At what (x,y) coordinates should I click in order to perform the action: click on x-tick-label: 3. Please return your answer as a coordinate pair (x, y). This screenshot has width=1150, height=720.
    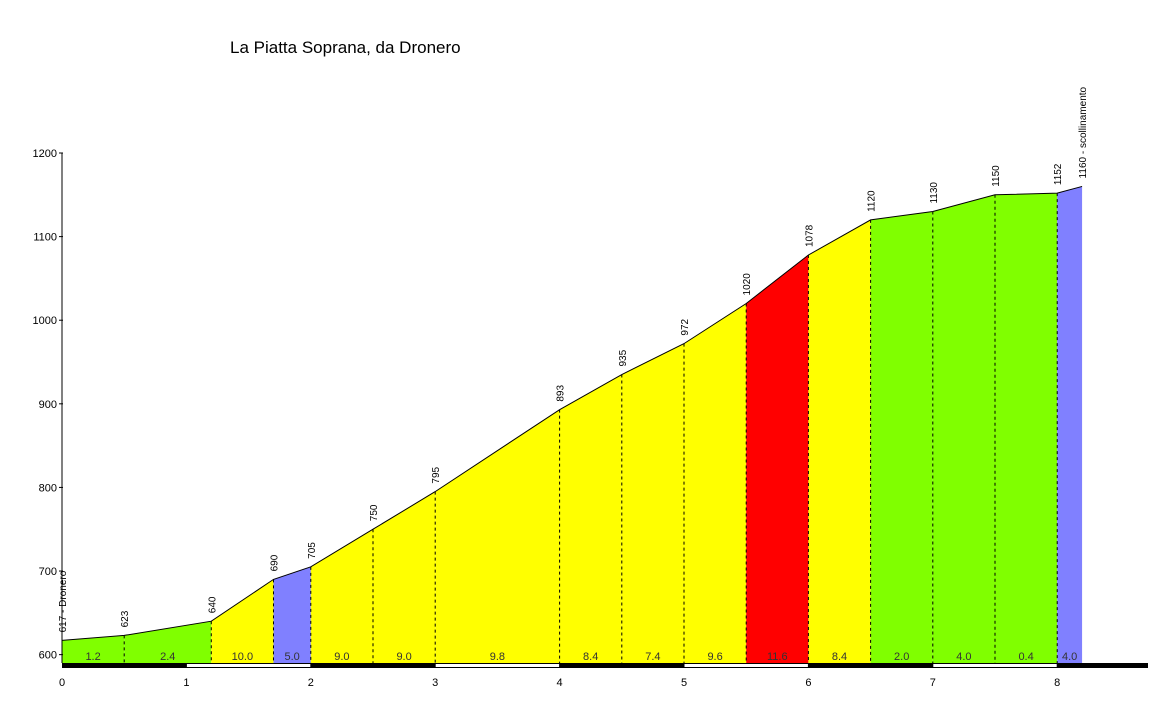
    Looking at the image, I should click on (435, 683).